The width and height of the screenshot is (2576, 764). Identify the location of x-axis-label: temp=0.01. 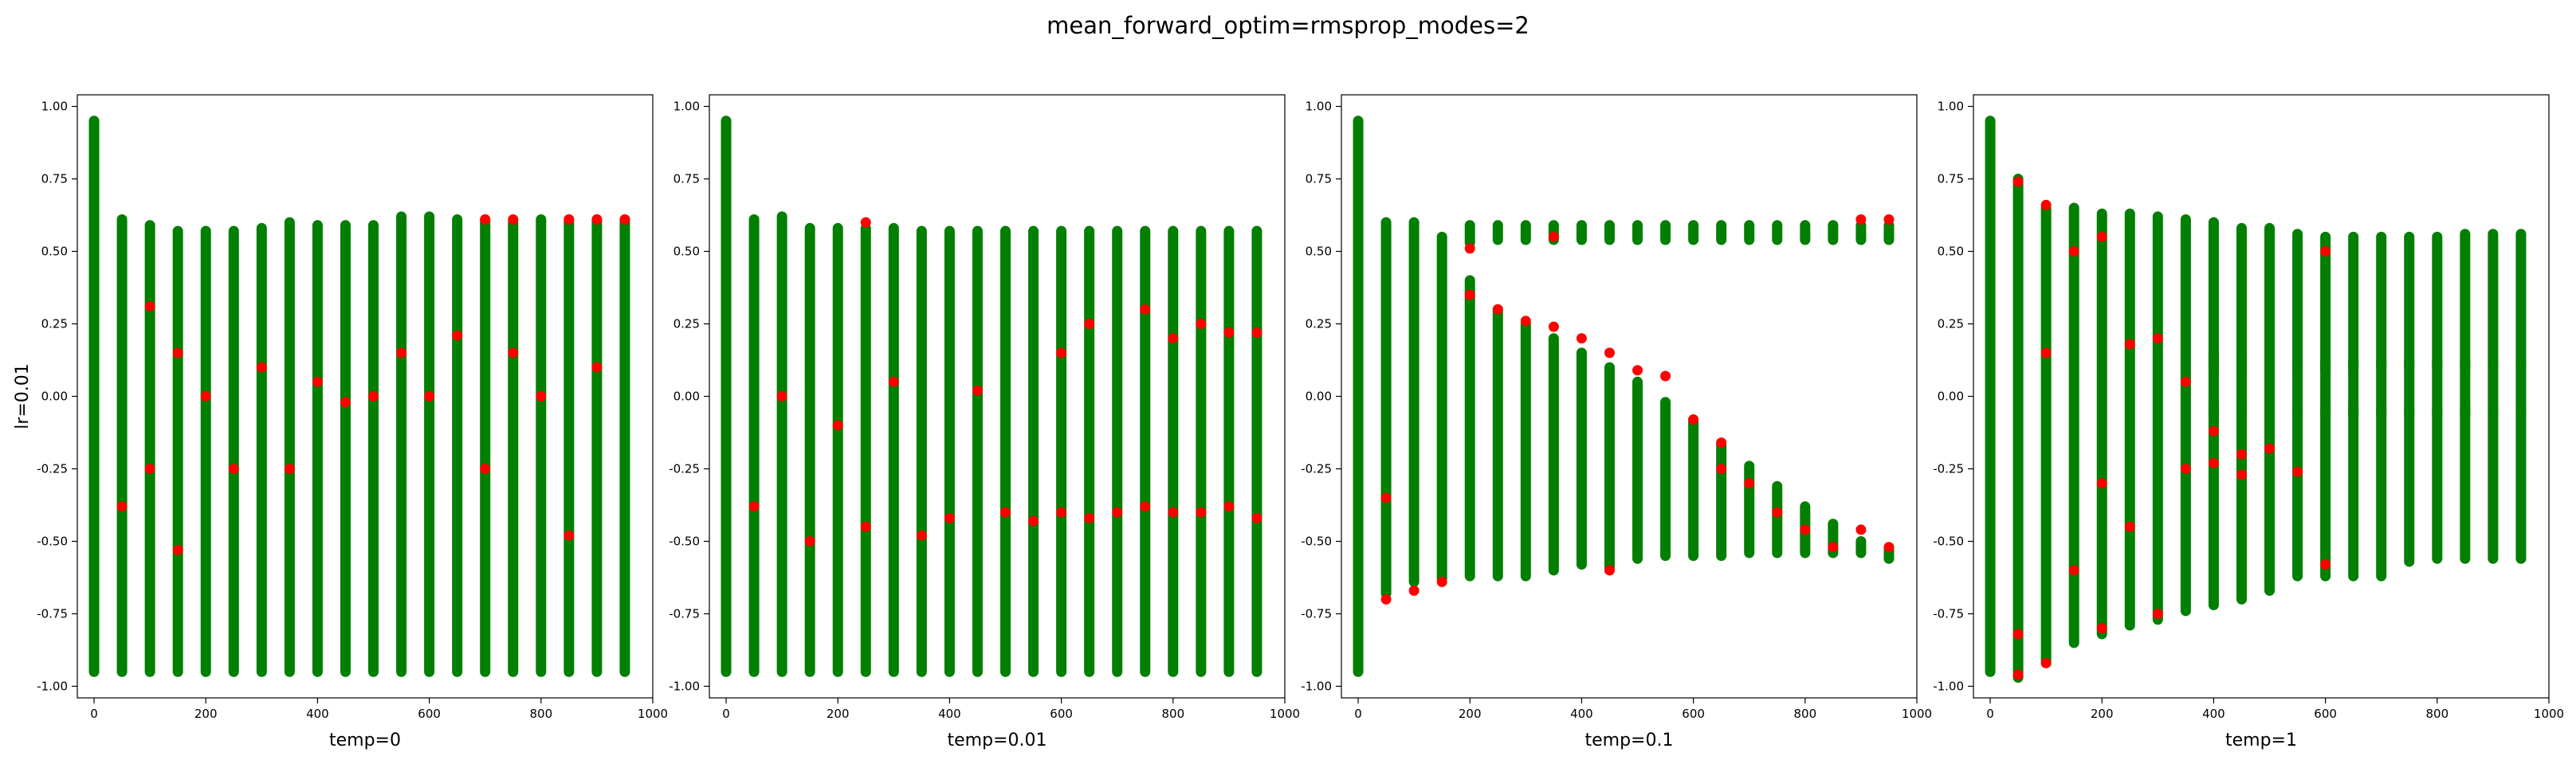
(997, 740).